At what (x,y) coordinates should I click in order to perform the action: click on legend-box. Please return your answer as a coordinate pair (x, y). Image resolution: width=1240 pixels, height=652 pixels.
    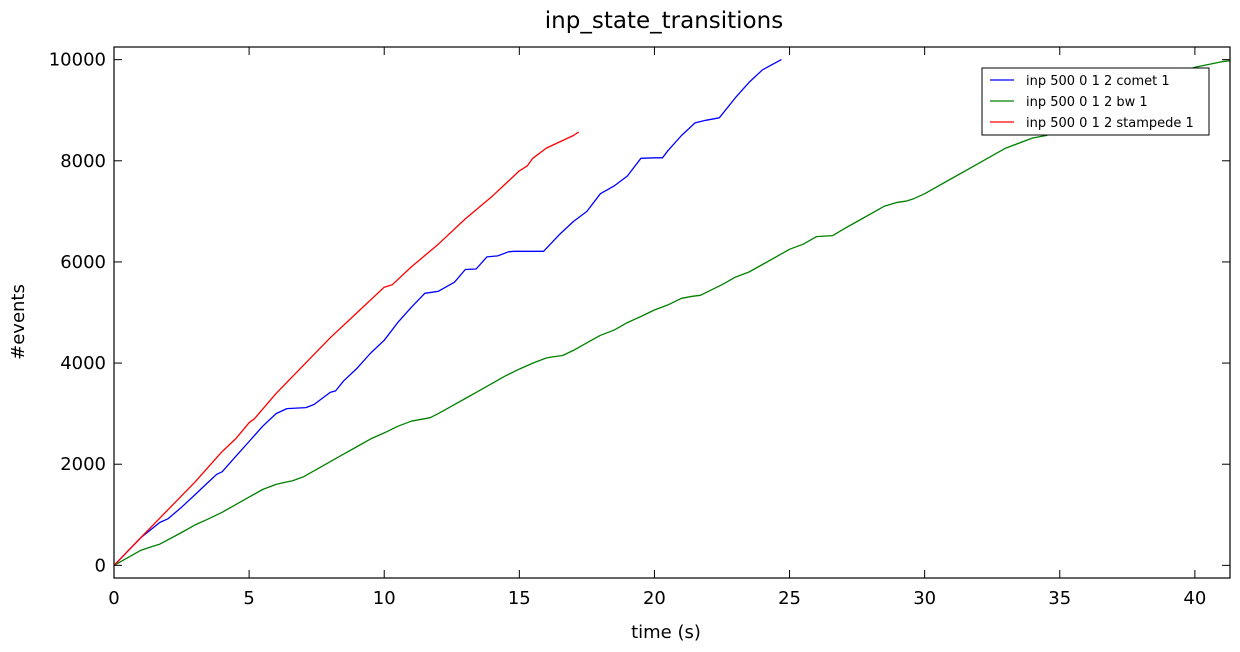
    Looking at the image, I should click on (1095, 101).